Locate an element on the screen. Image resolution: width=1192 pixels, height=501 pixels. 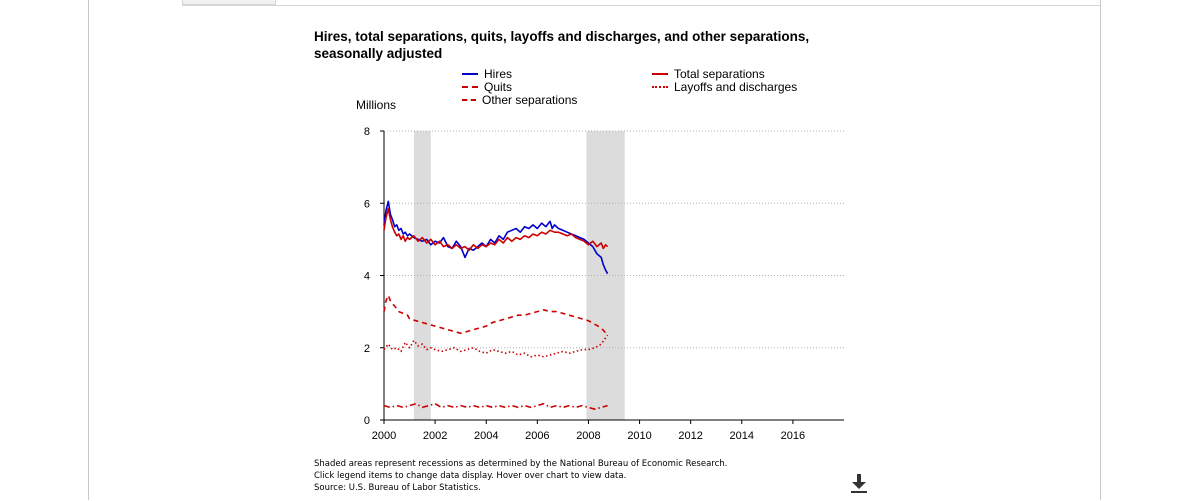
series-line-total-separations is located at coordinates (496, 229).